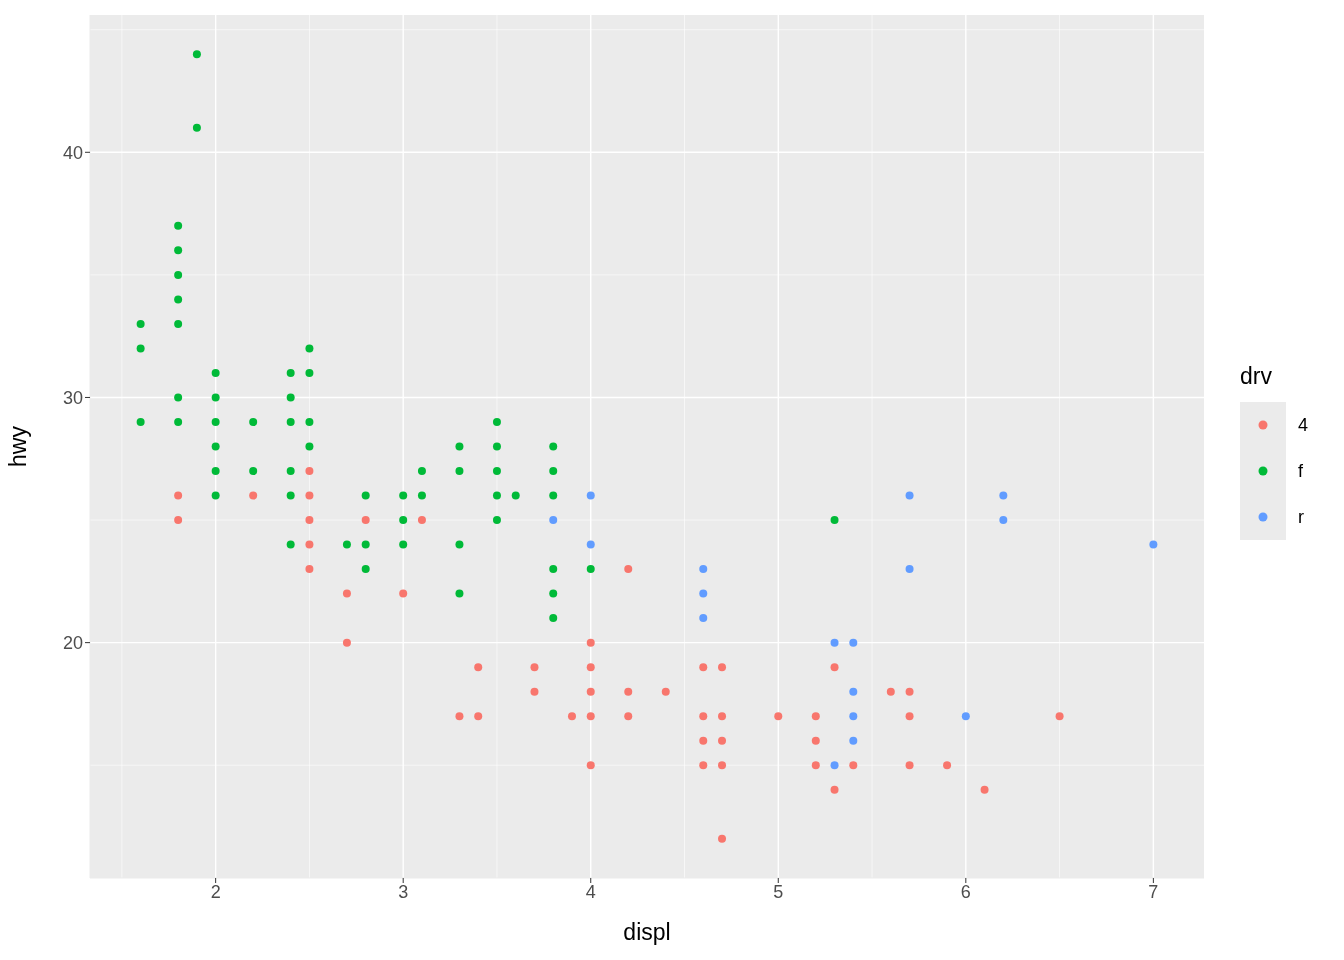 The height and width of the screenshot is (960, 1344). I want to click on legend-label: r, so click(1301, 517).